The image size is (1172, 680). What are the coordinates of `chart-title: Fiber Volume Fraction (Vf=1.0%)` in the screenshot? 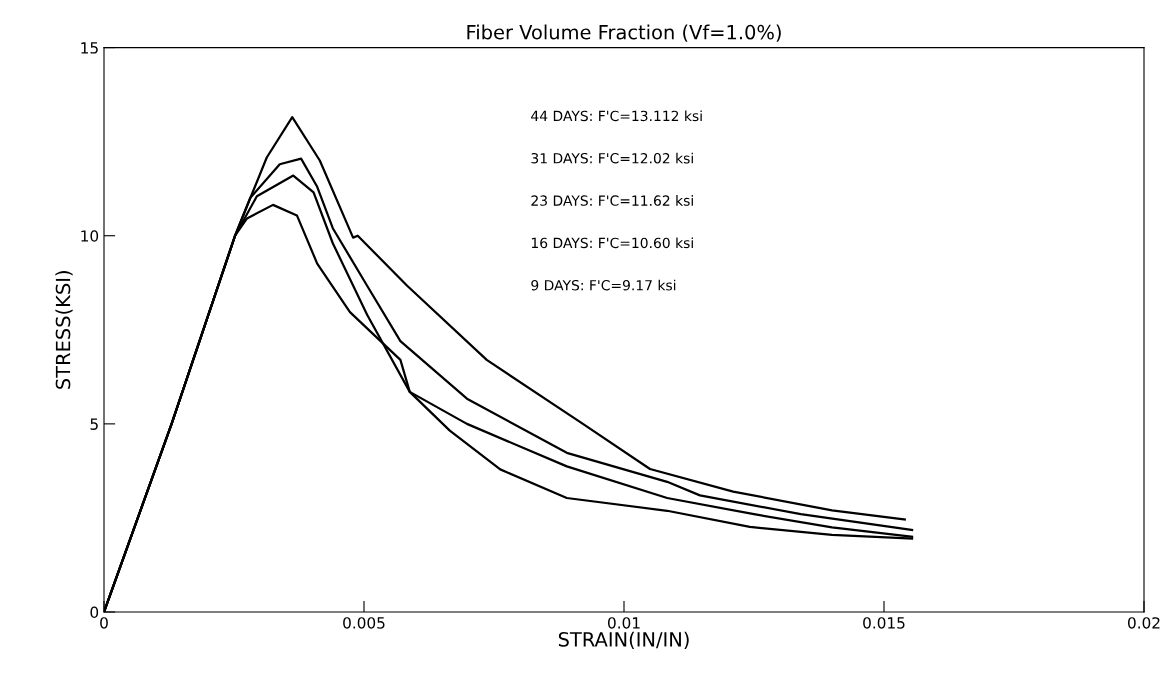 It's located at (624, 33).